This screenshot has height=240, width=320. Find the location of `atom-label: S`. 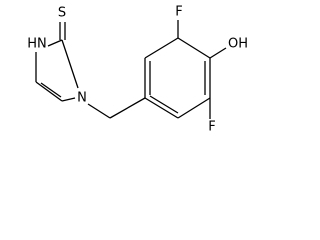

atom-label: S is located at coordinates (62, 13).